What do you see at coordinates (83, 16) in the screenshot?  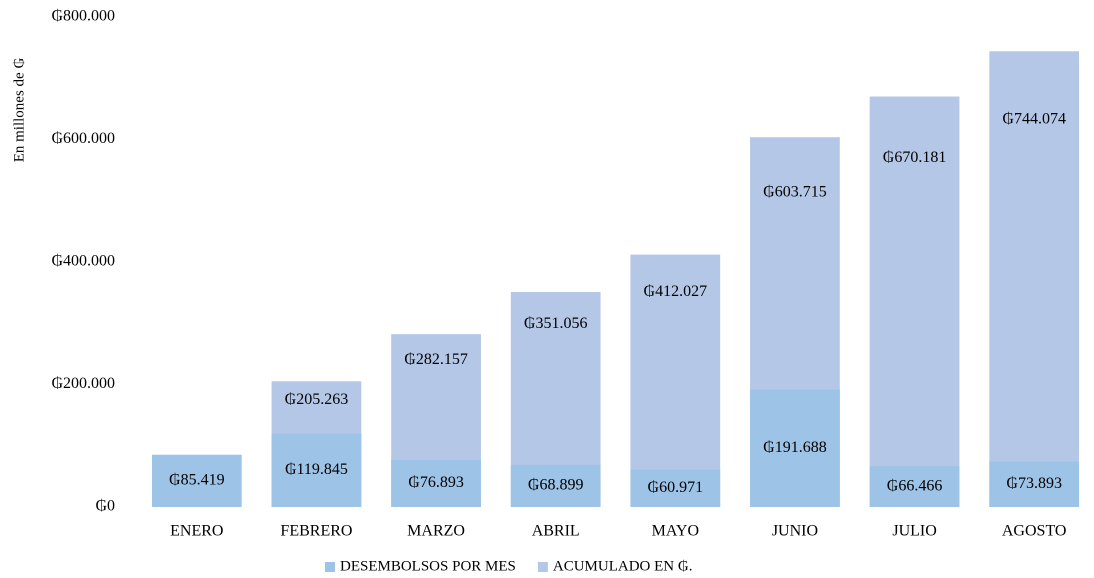 I see `y-tick-label: ₲800.000` at bounding box center [83, 16].